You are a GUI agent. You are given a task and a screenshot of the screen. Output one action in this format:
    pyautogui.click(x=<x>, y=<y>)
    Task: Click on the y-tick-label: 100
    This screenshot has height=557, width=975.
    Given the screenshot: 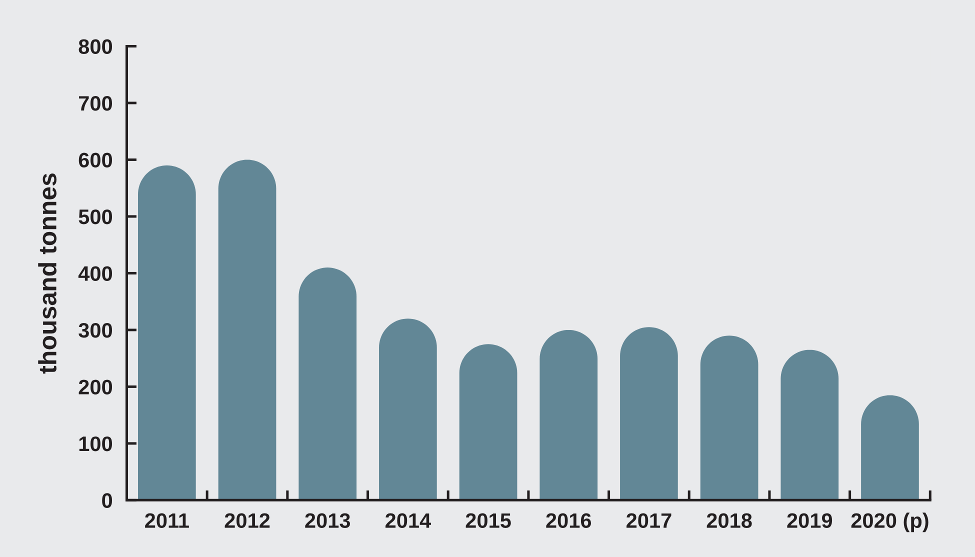 What is the action you would take?
    pyautogui.click(x=95, y=444)
    